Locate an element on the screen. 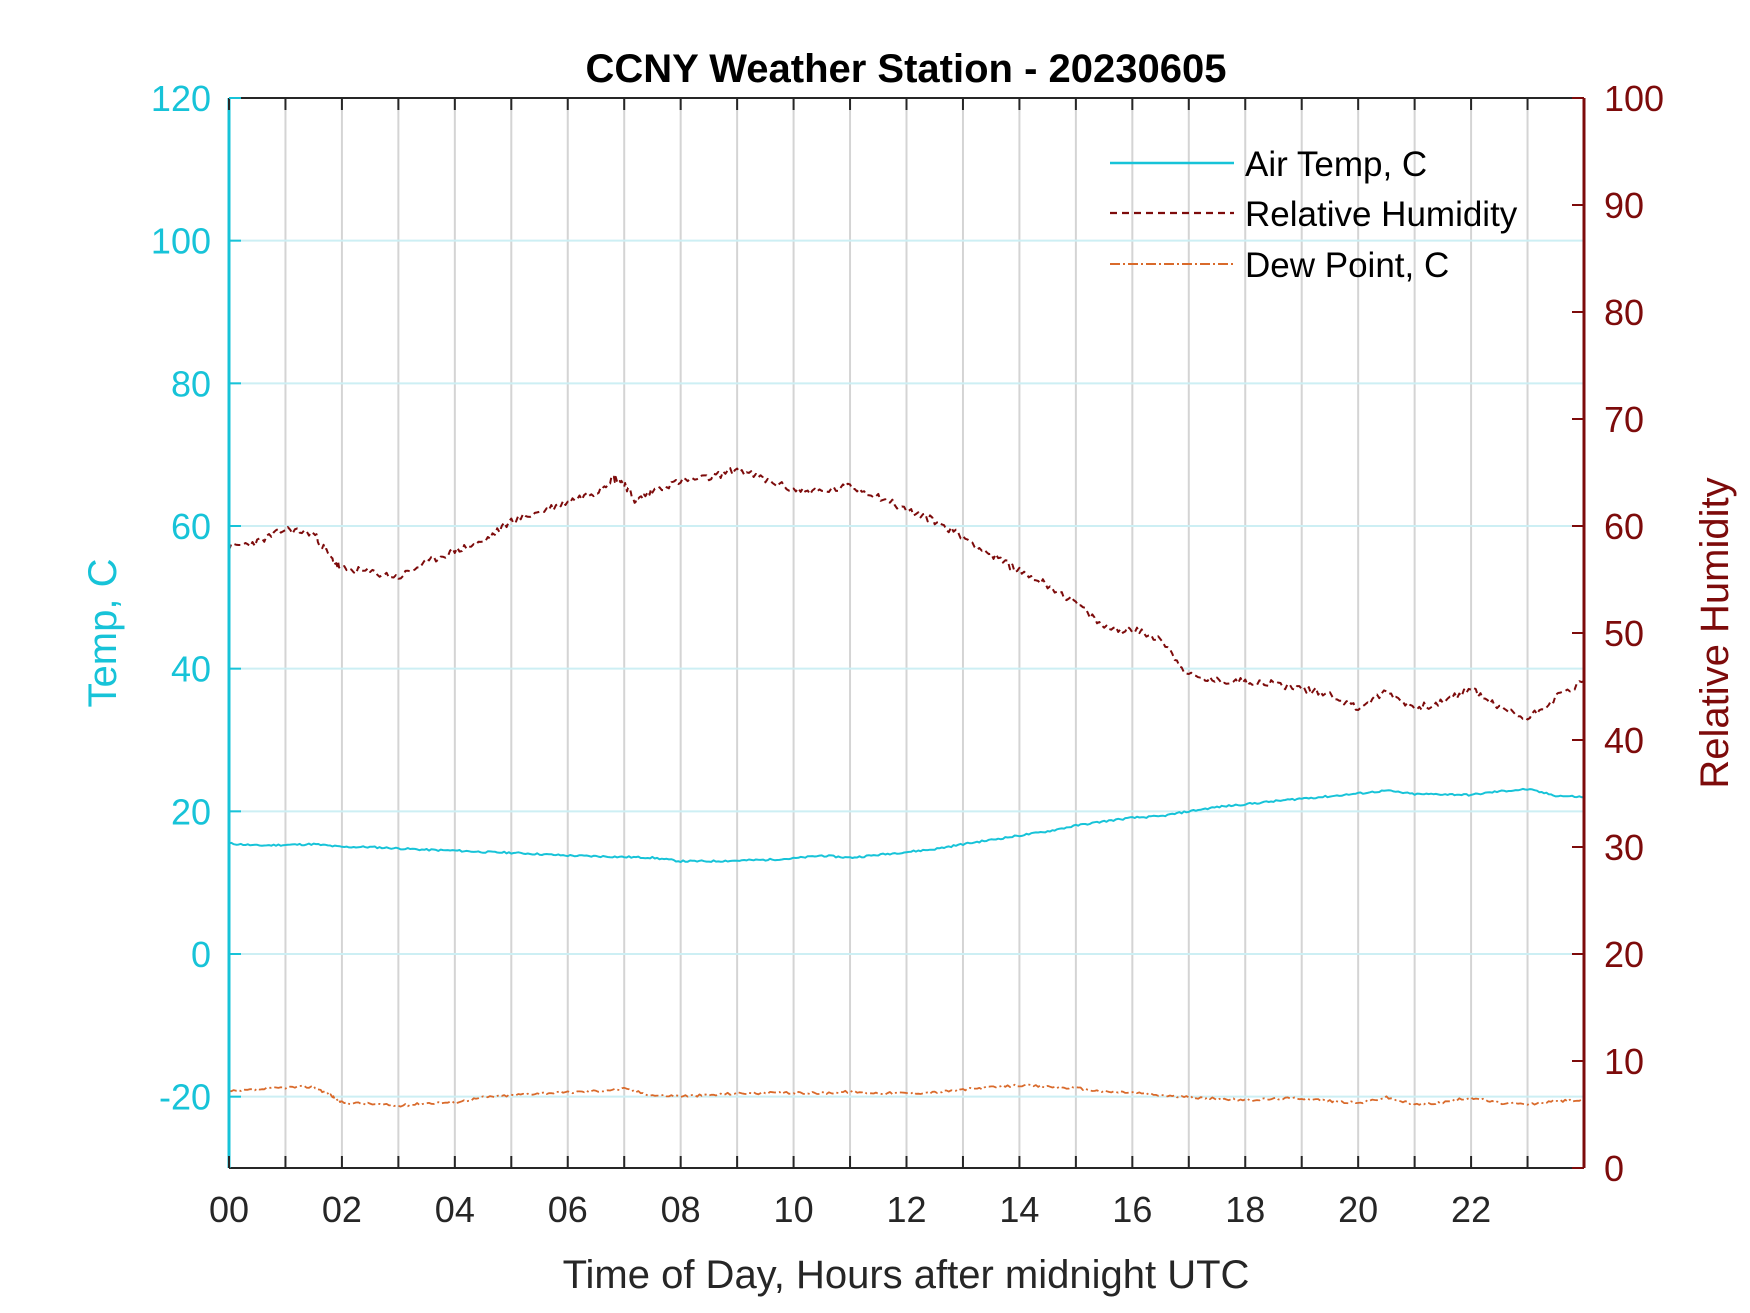 The image size is (1750, 1313). x-tick-label: 10 is located at coordinates (794, 1209).